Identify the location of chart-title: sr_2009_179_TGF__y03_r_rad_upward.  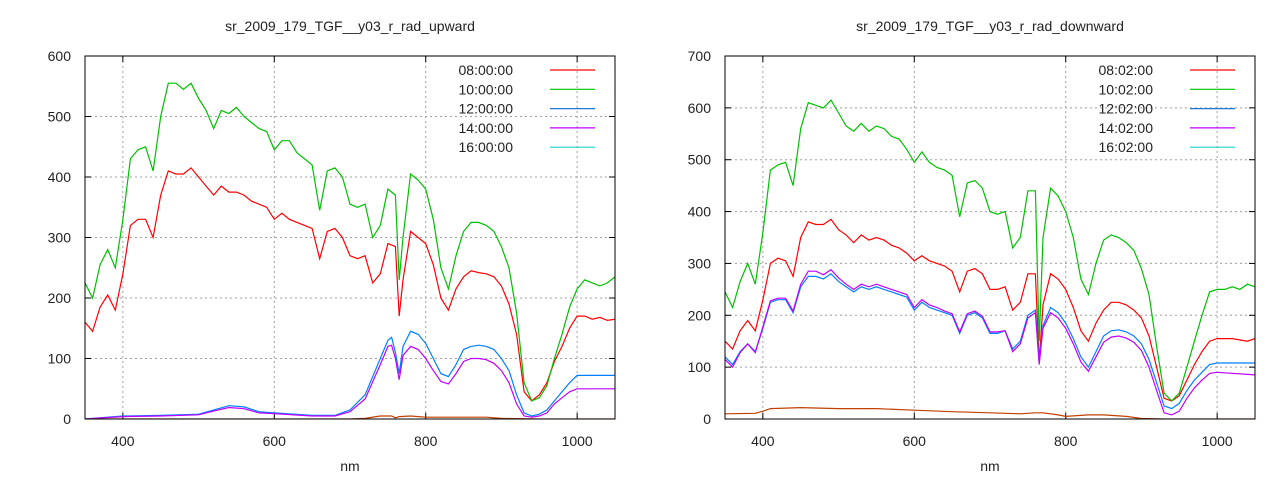
(350, 26).